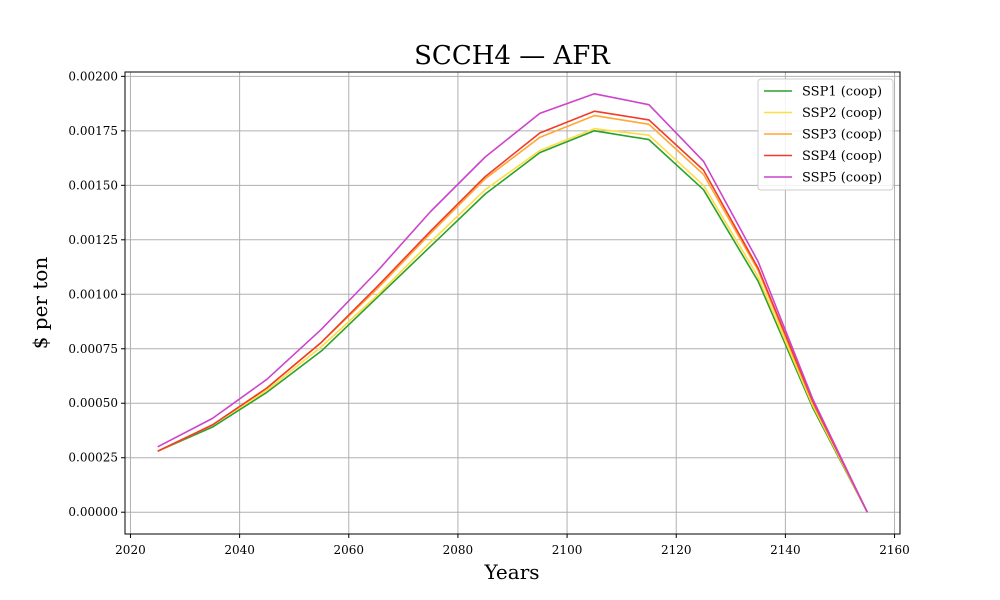 This screenshot has height=600, width=1000. I want to click on legend-label: SSP1 (coop), so click(842, 92).